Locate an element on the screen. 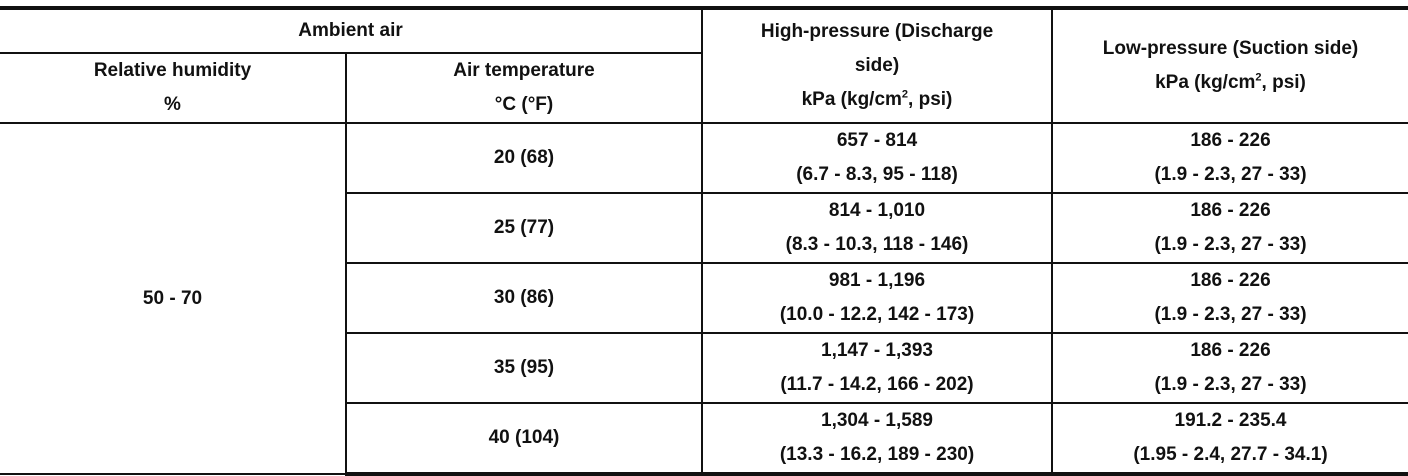 Image resolution: width=1408 pixels, height=476 pixels. temperature-cell: 25 (77) is located at coordinates (524, 228).